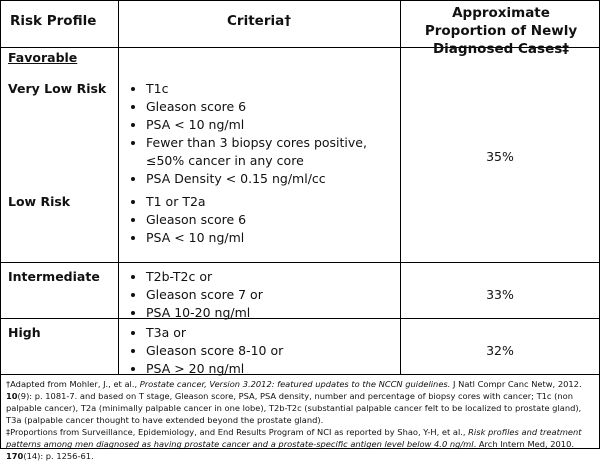  What do you see at coordinates (12, 396) in the screenshot?
I see `volume: 10` at bounding box center [12, 396].